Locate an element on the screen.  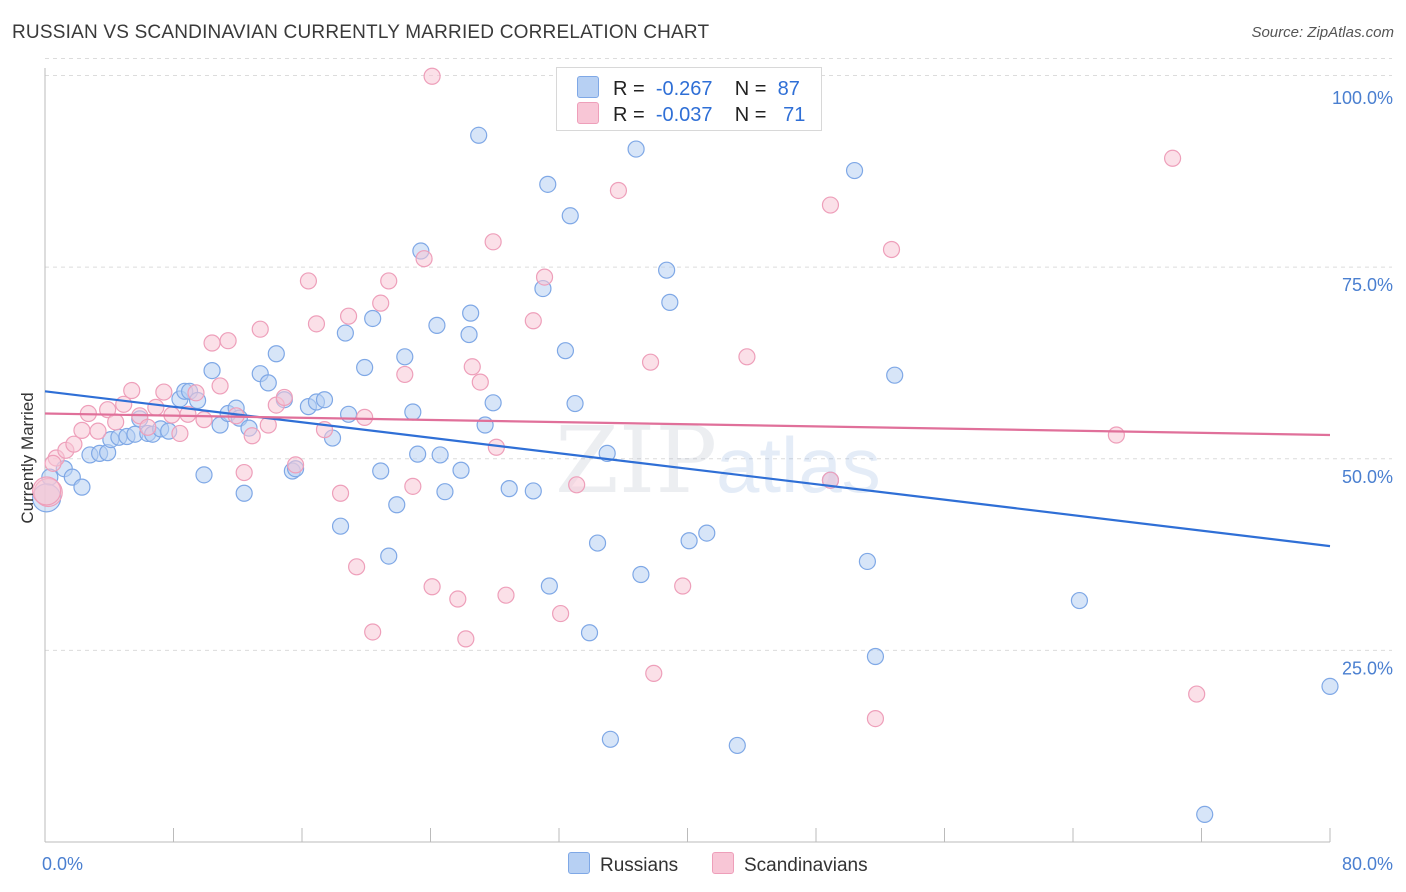
legend-r-value: -0.267 is located at coordinates (684, 89).